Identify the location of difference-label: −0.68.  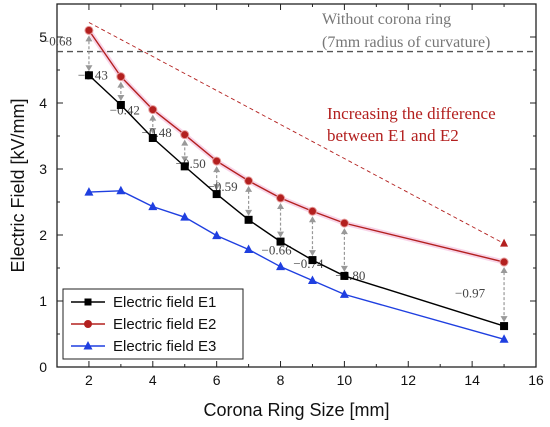
(57, 40).